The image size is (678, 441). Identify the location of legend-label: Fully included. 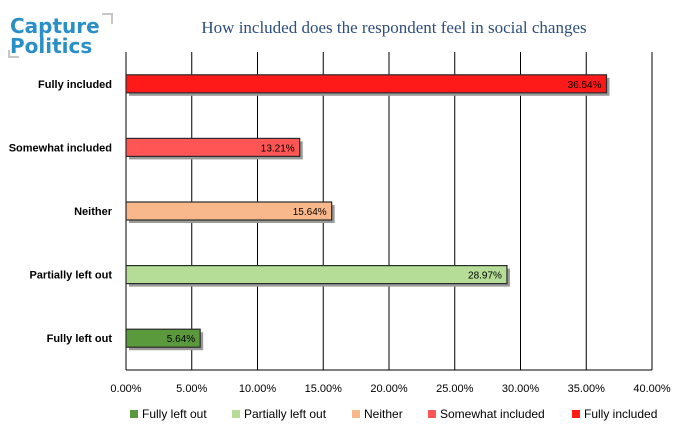
(621, 414).